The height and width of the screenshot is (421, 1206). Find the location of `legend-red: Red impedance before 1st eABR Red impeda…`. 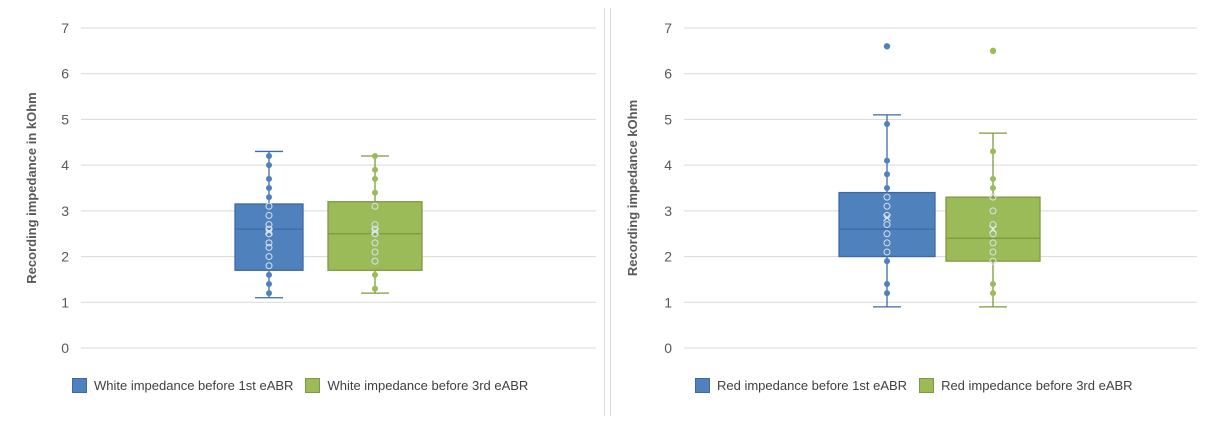

legend-red: Red impedance before 1st eABR Red impeda… is located at coordinates (920, 385).